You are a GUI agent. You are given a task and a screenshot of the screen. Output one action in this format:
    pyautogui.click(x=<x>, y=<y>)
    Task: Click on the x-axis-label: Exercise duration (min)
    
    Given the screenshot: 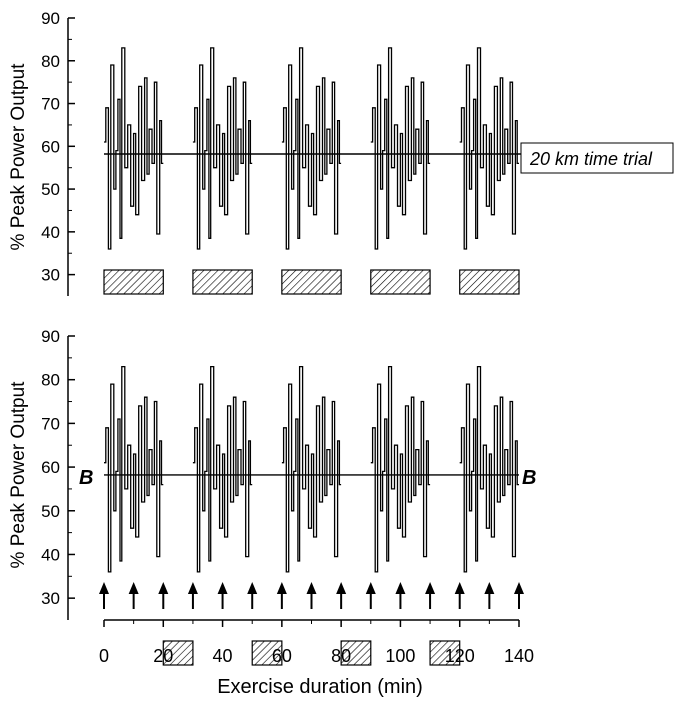 What is the action you would take?
    pyautogui.click(x=320, y=687)
    